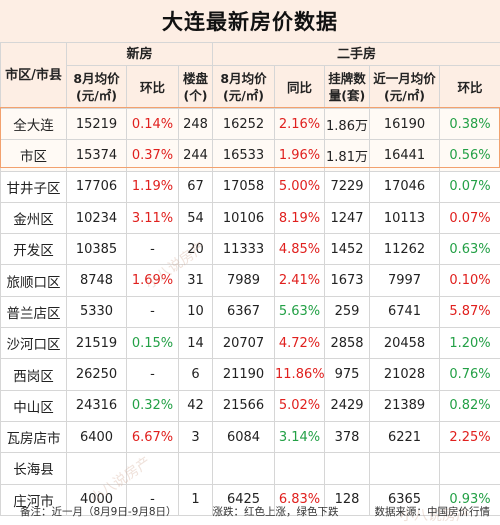 The height and width of the screenshot is (525, 500). What do you see at coordinates (196, 405) in the screenshot?
I see `new-projects-cell: 42` at bounding box center [196, 405].